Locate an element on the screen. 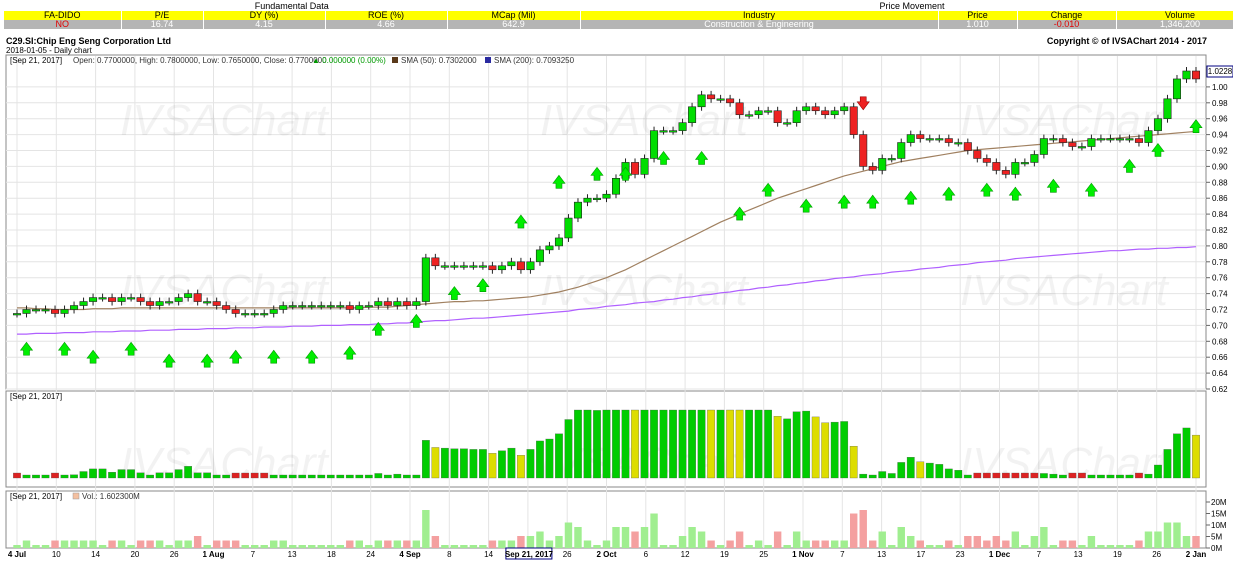  x-tick-label: 26 is located at coordinates (567, 554).